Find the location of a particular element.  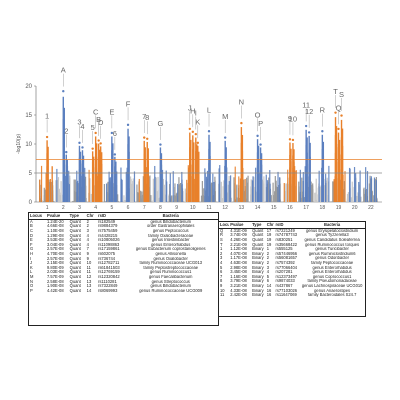

chr-6-highlight-point is located at coordinates (121, 184).